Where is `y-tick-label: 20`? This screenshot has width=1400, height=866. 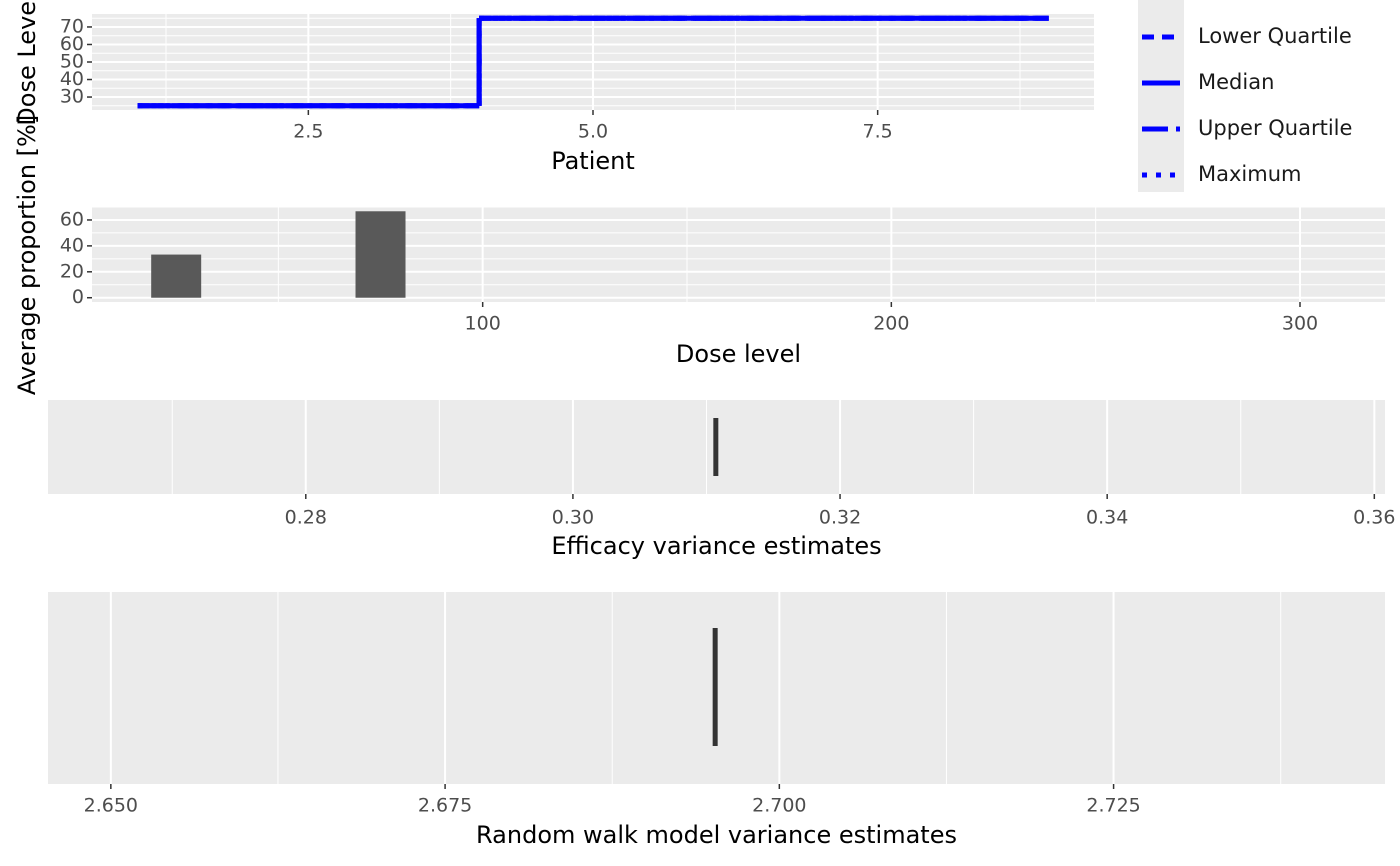
y-tick-label: 20 is located at coordinates (72, 271).